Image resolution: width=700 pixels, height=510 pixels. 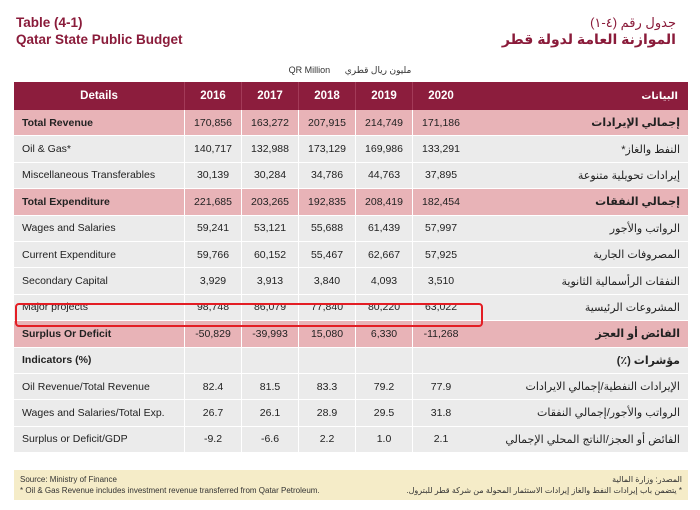 I want to click on row-label-arabic: إجمالي الإيرادات, so click(x=578, y=123).